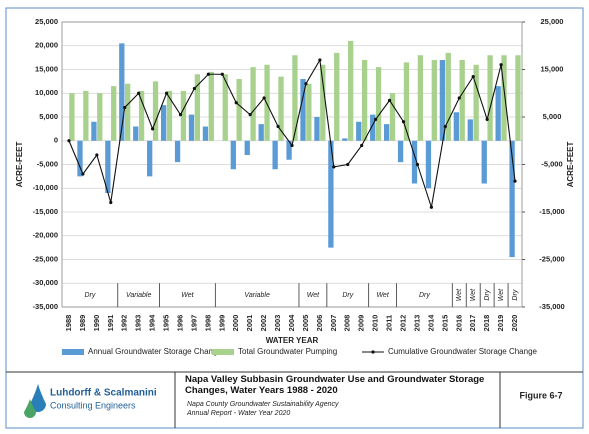 Image resolution: width=589 pixels, height=434 pixels. What do you see at coordinates (47, 163) in the screenshot?
I see `y-tick-label: -5,000` at bounding box center [47, 163].